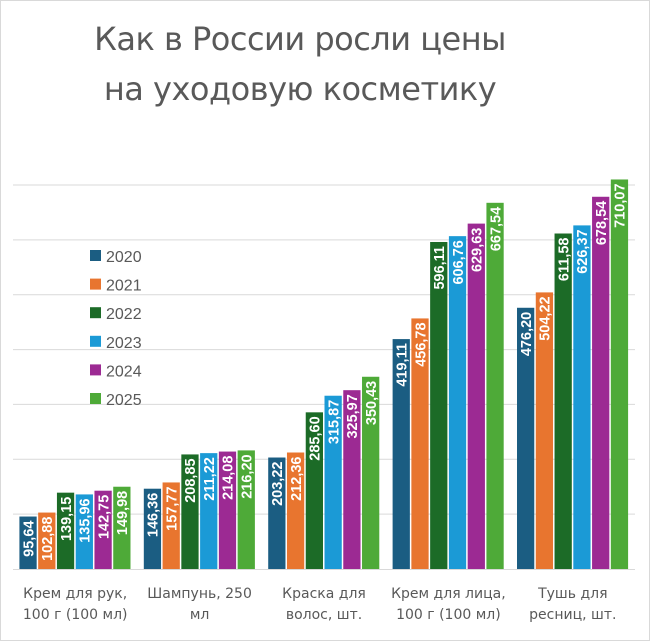 The width and height of the screenshot is (653, 644). Describe the element at coordinates (440, 268) in the screenshot. I see `data-label: 596,11` at that location.